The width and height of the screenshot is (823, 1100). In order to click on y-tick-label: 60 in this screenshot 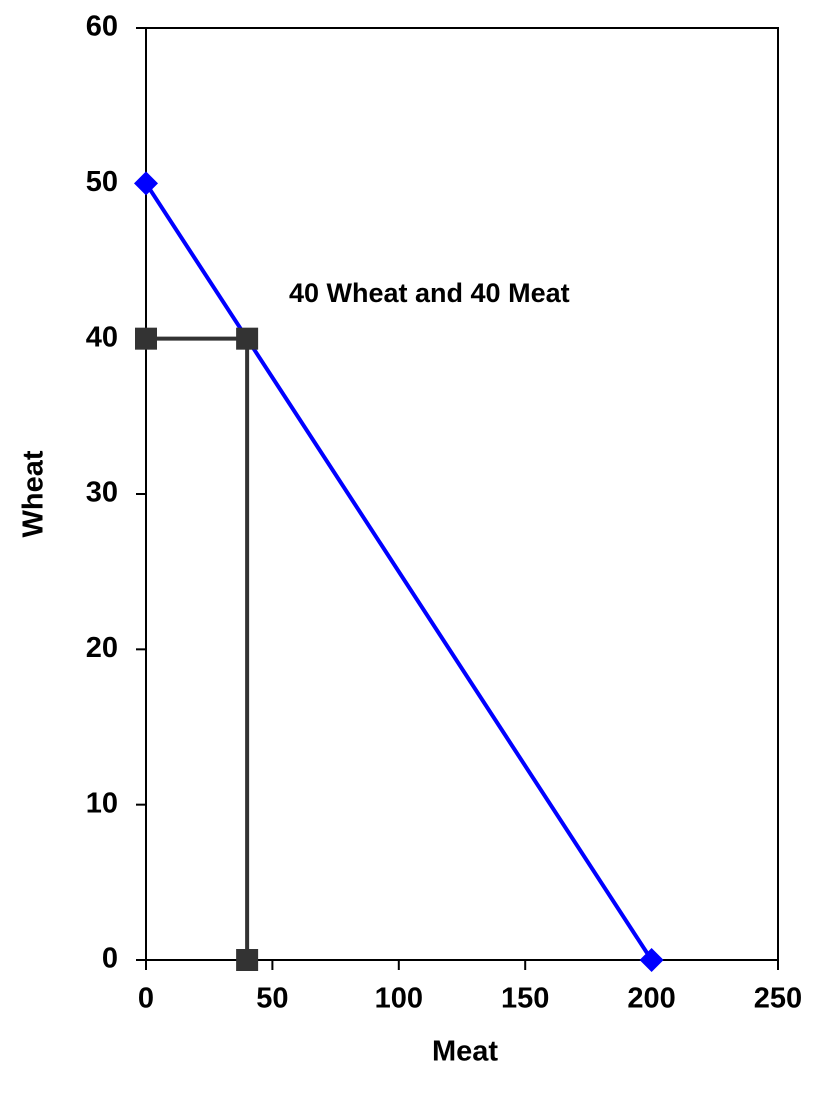, I will do `click(102, 27)`.